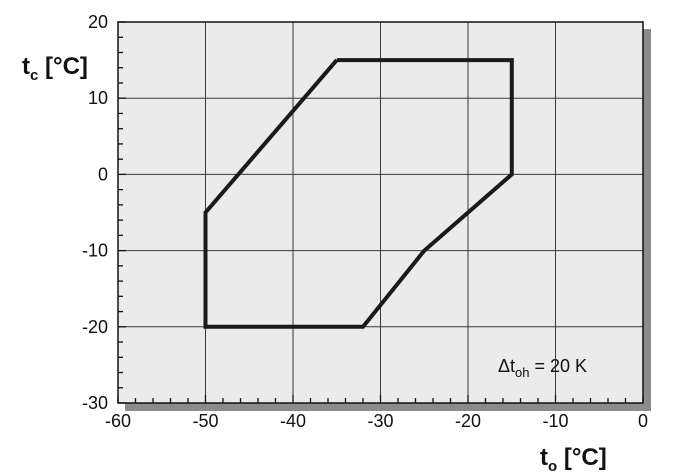 The image size is (684, 475). Describe the element at coordinates (647, 216) in the screenshot. I see `shadow-right` at that location.